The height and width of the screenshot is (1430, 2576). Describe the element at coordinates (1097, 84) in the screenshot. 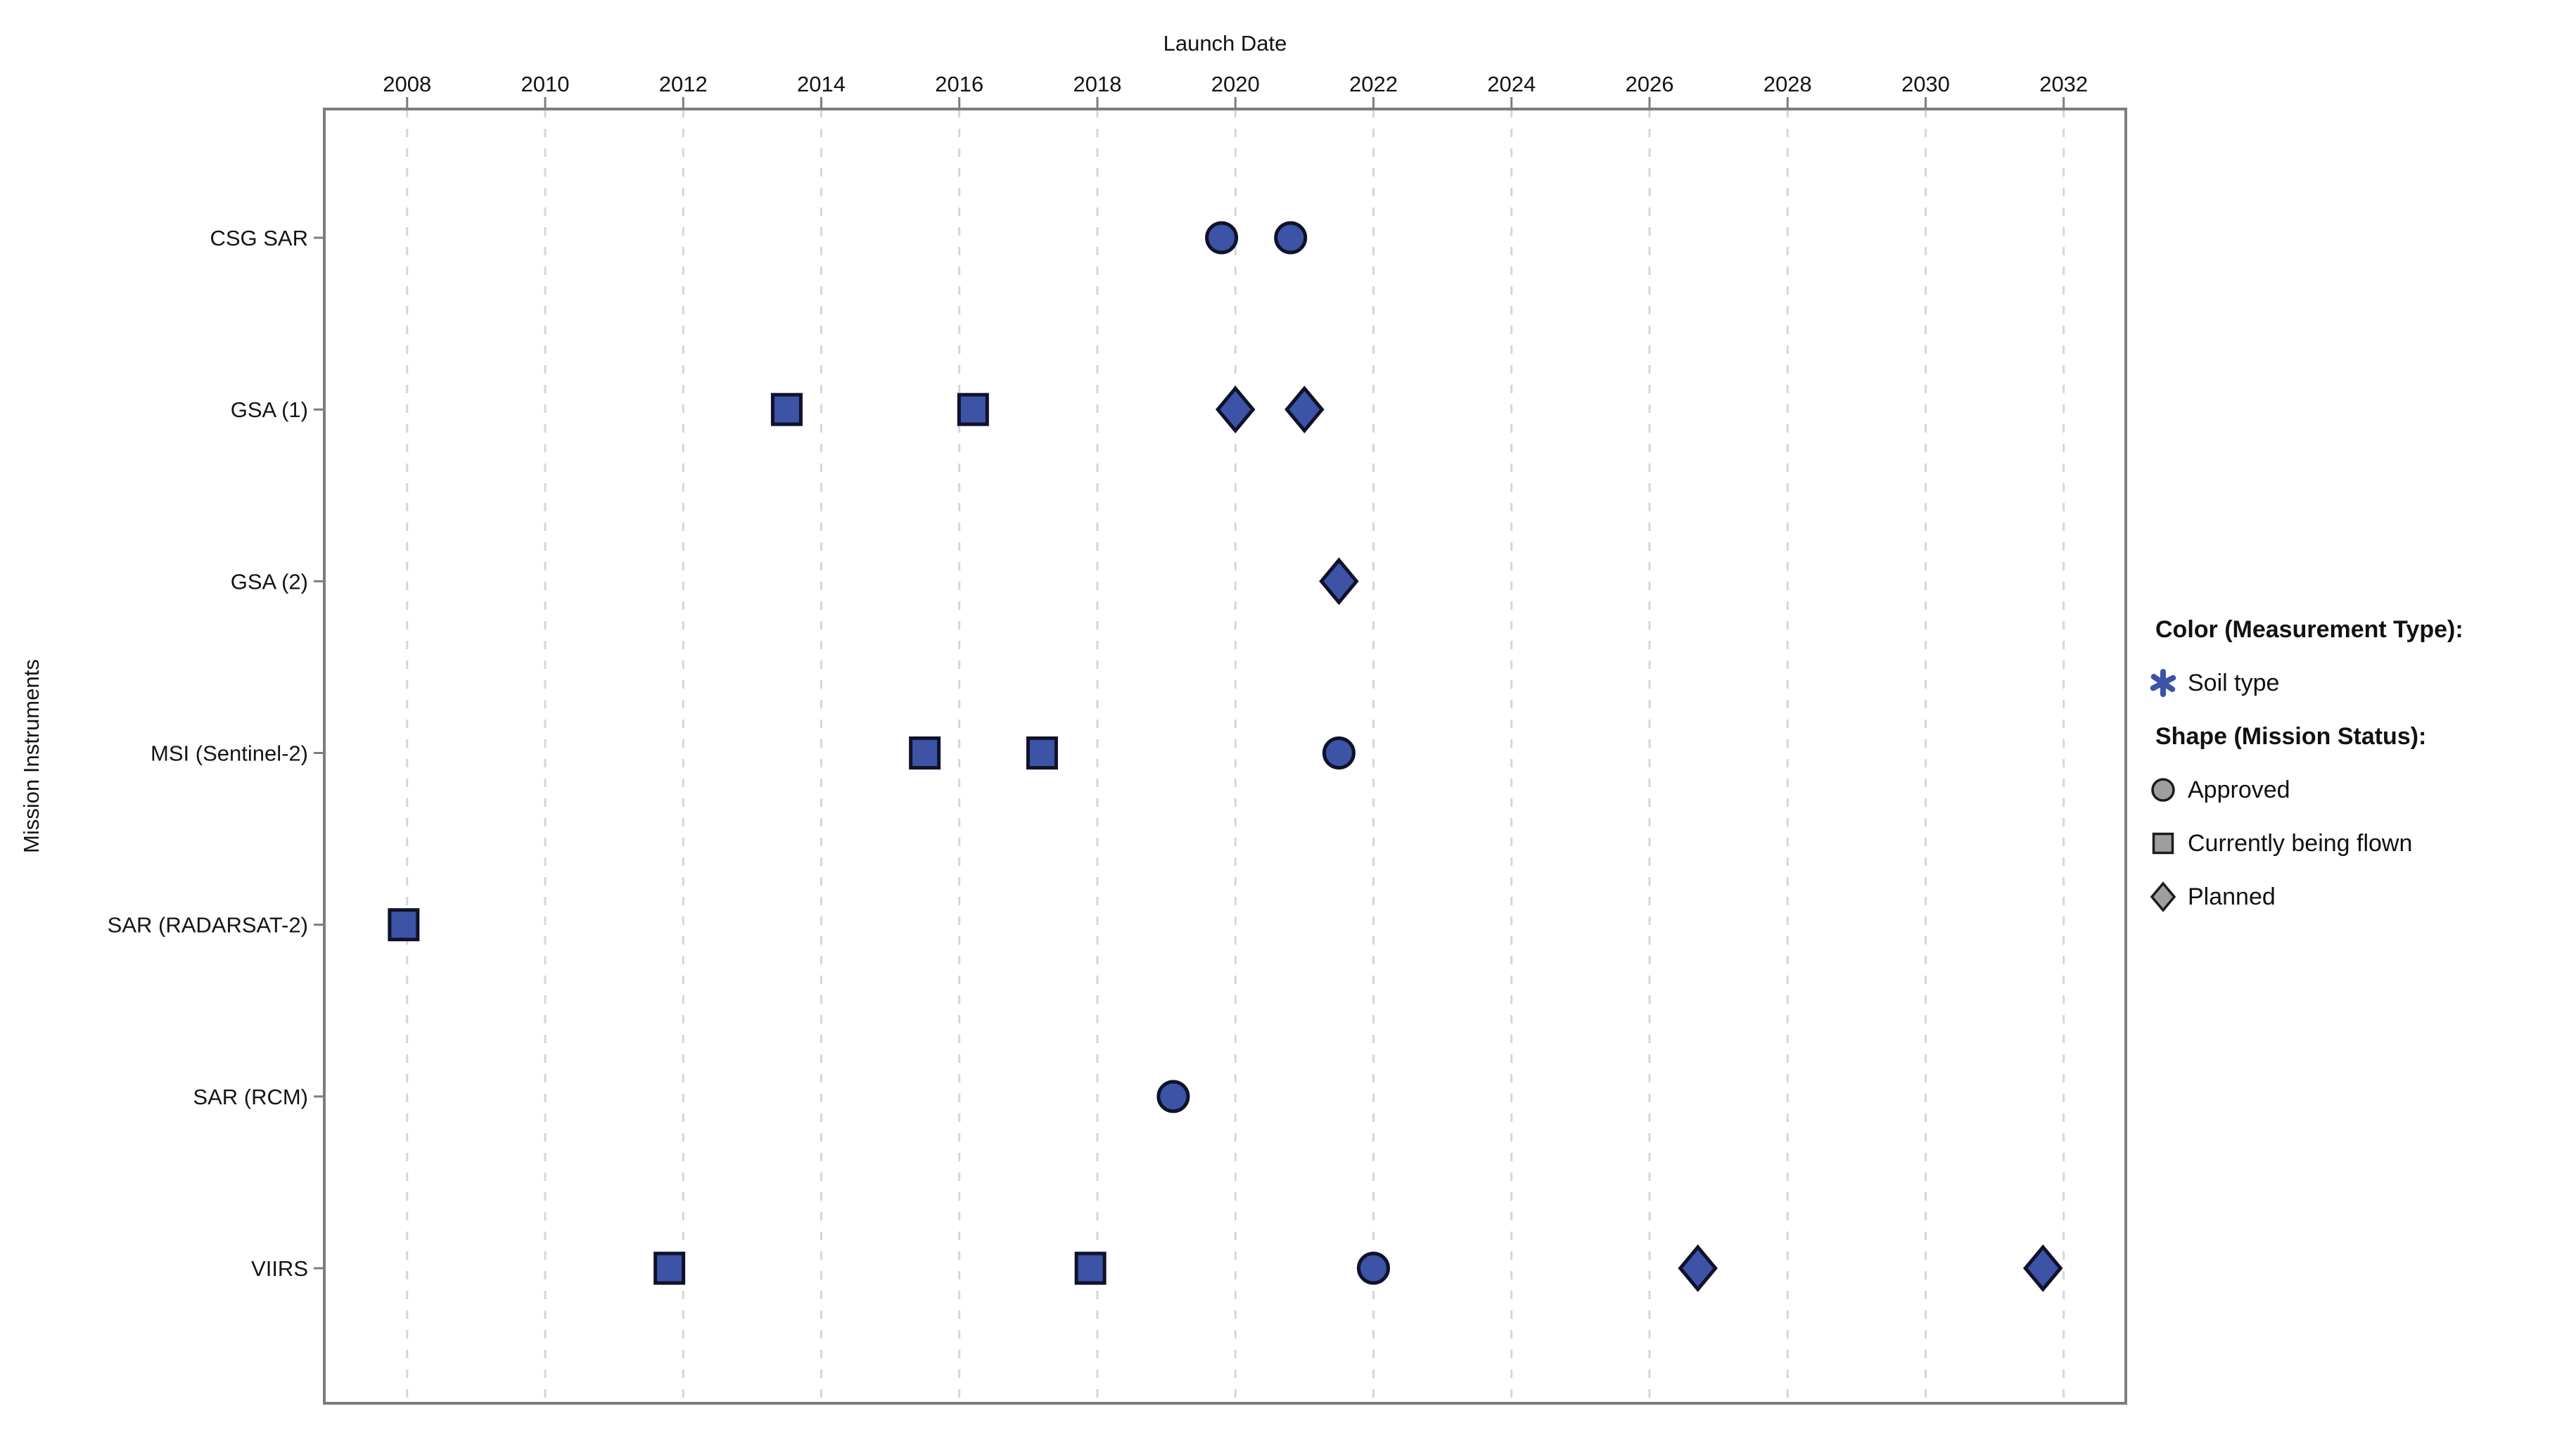

I see `x-tick-label: 2018` at that location.